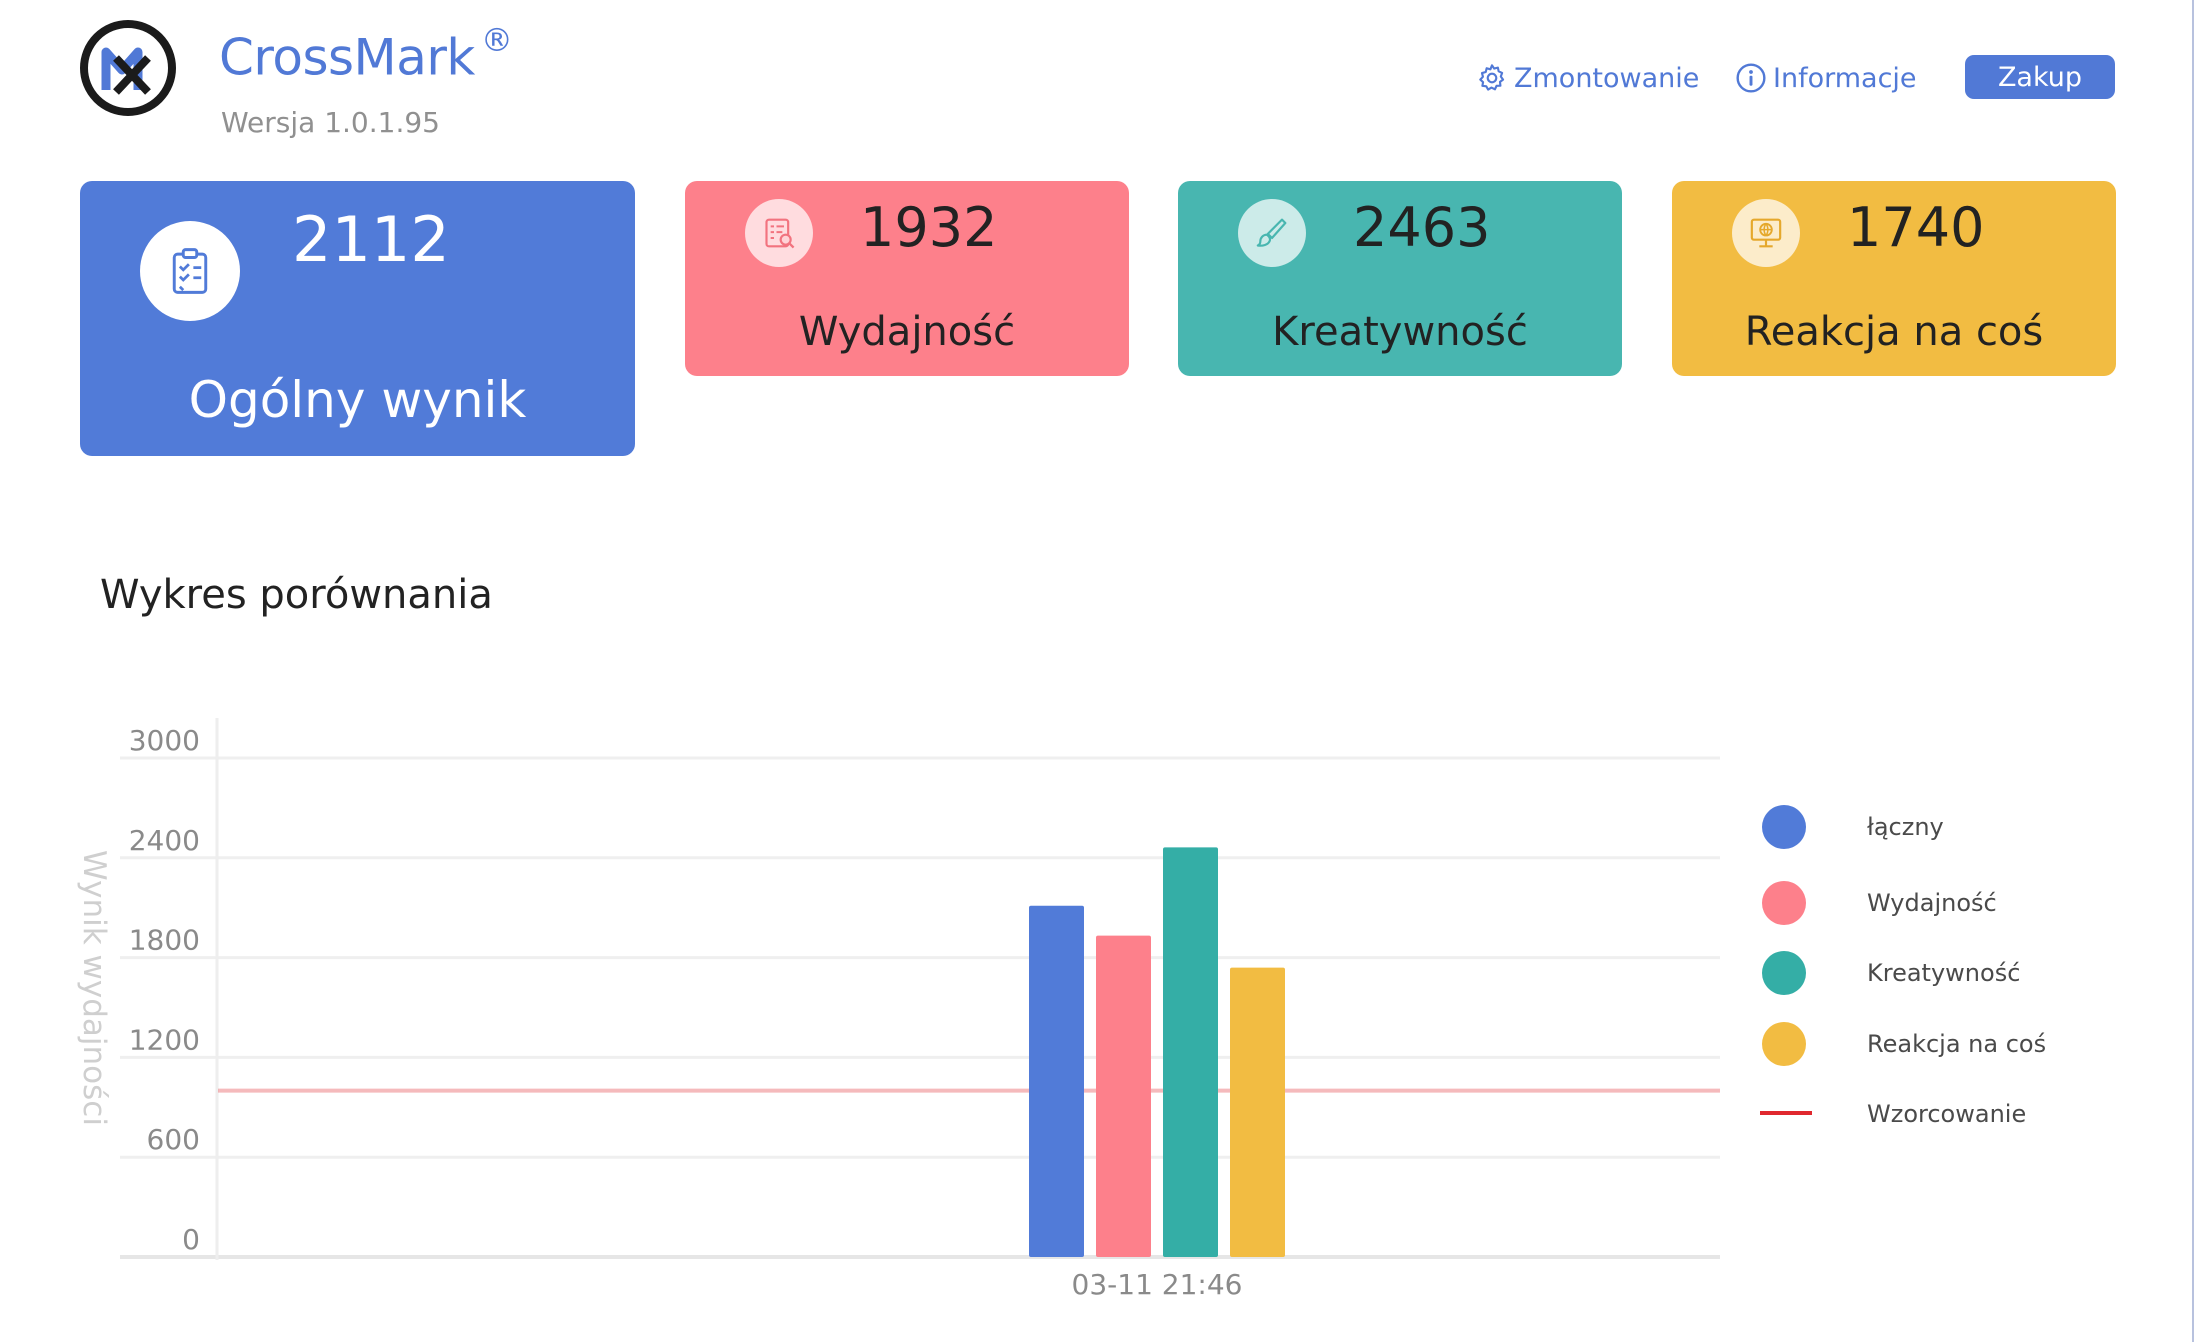 Image resolution: width=2198 pixels, height=1342 pixels. I want to click on info-link-label: Informacje, so click(1845, 78).